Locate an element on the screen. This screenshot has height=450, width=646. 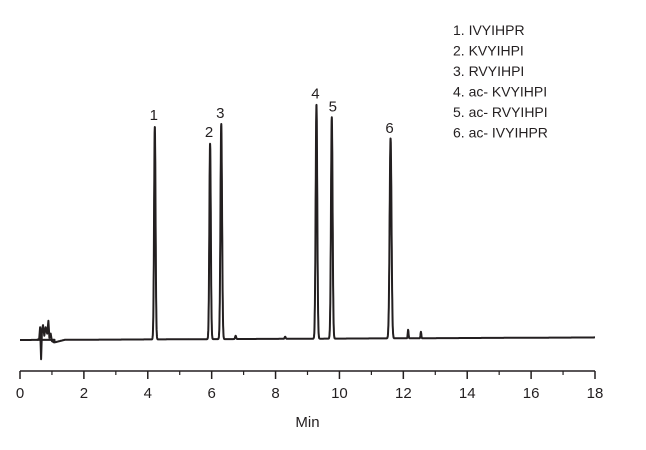
x-tick-label-4: 4 is located at coordinates (148, 393).